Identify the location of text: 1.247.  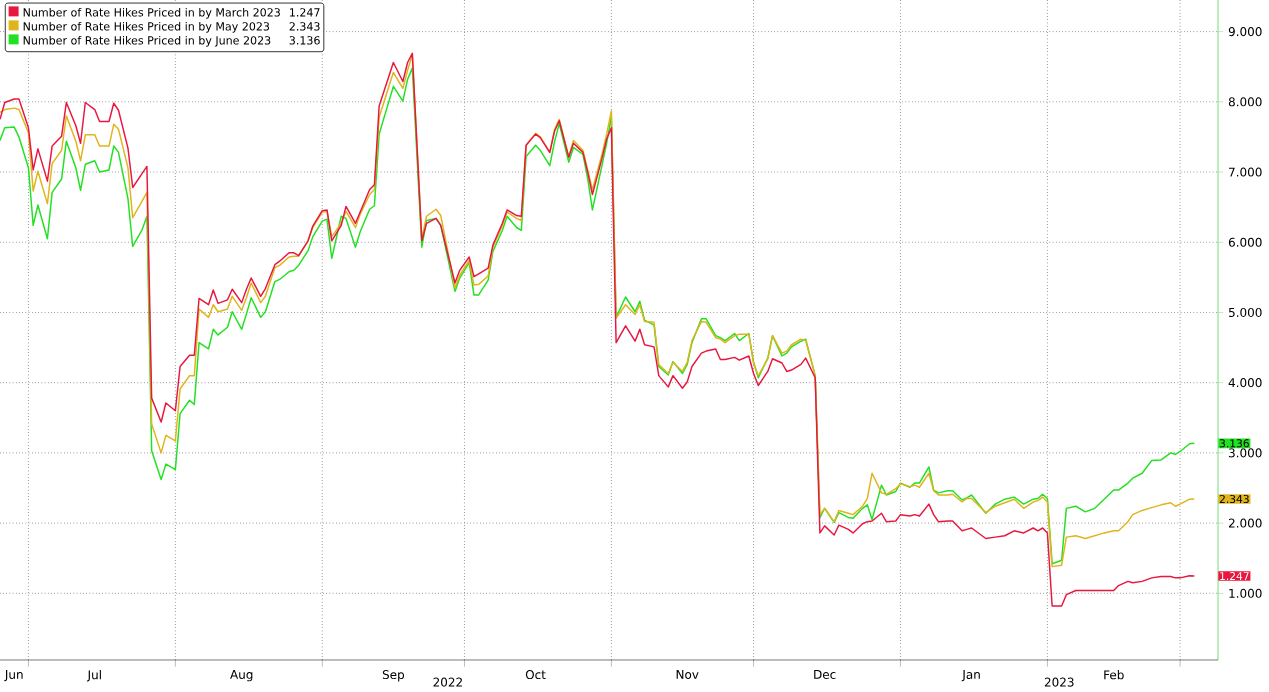
(305, 12).